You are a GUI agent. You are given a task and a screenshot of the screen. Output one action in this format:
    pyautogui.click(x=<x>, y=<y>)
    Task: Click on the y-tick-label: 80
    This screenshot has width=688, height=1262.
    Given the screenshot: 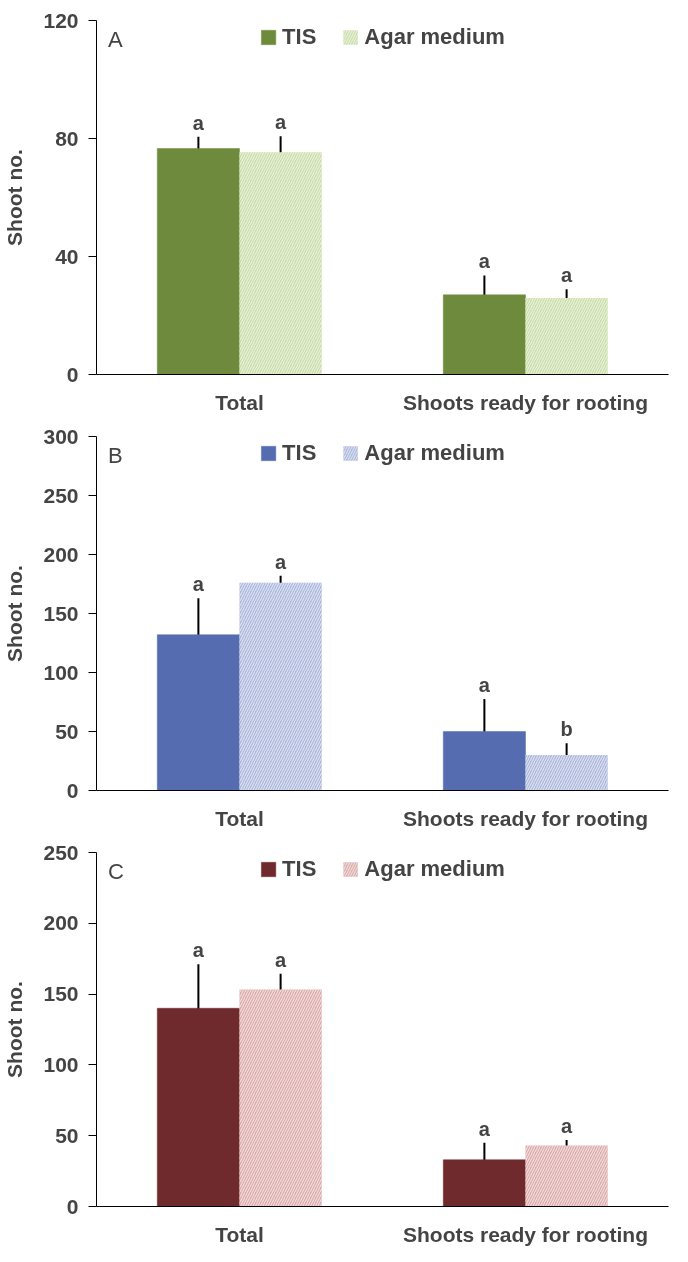 What is the action you would take?
    pyautogui.click(x=67, y=138)
    